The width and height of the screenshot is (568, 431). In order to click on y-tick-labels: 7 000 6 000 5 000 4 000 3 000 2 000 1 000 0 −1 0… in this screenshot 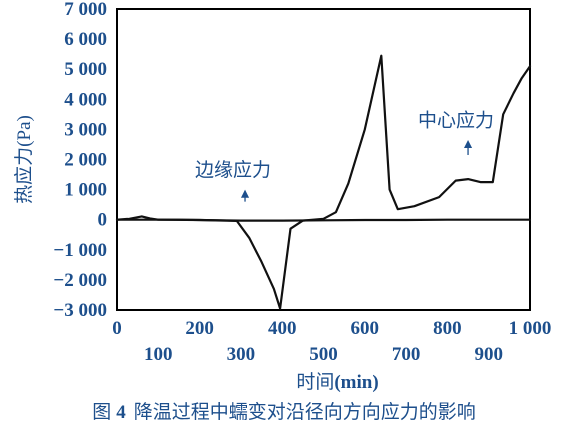, I will do `click(80, 160)`.